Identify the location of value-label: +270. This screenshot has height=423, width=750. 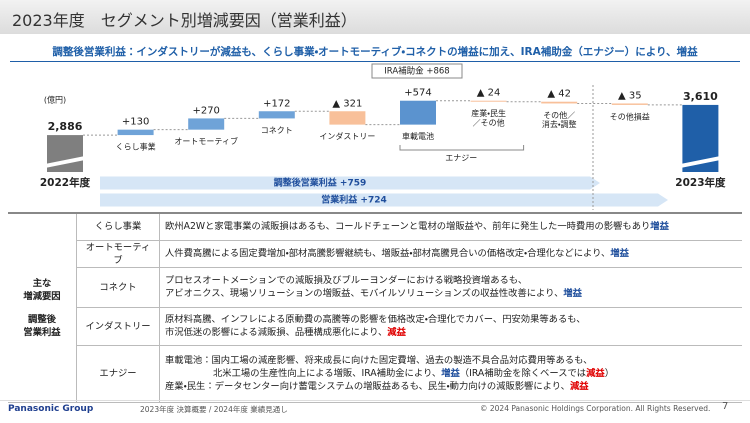
(205, 110).